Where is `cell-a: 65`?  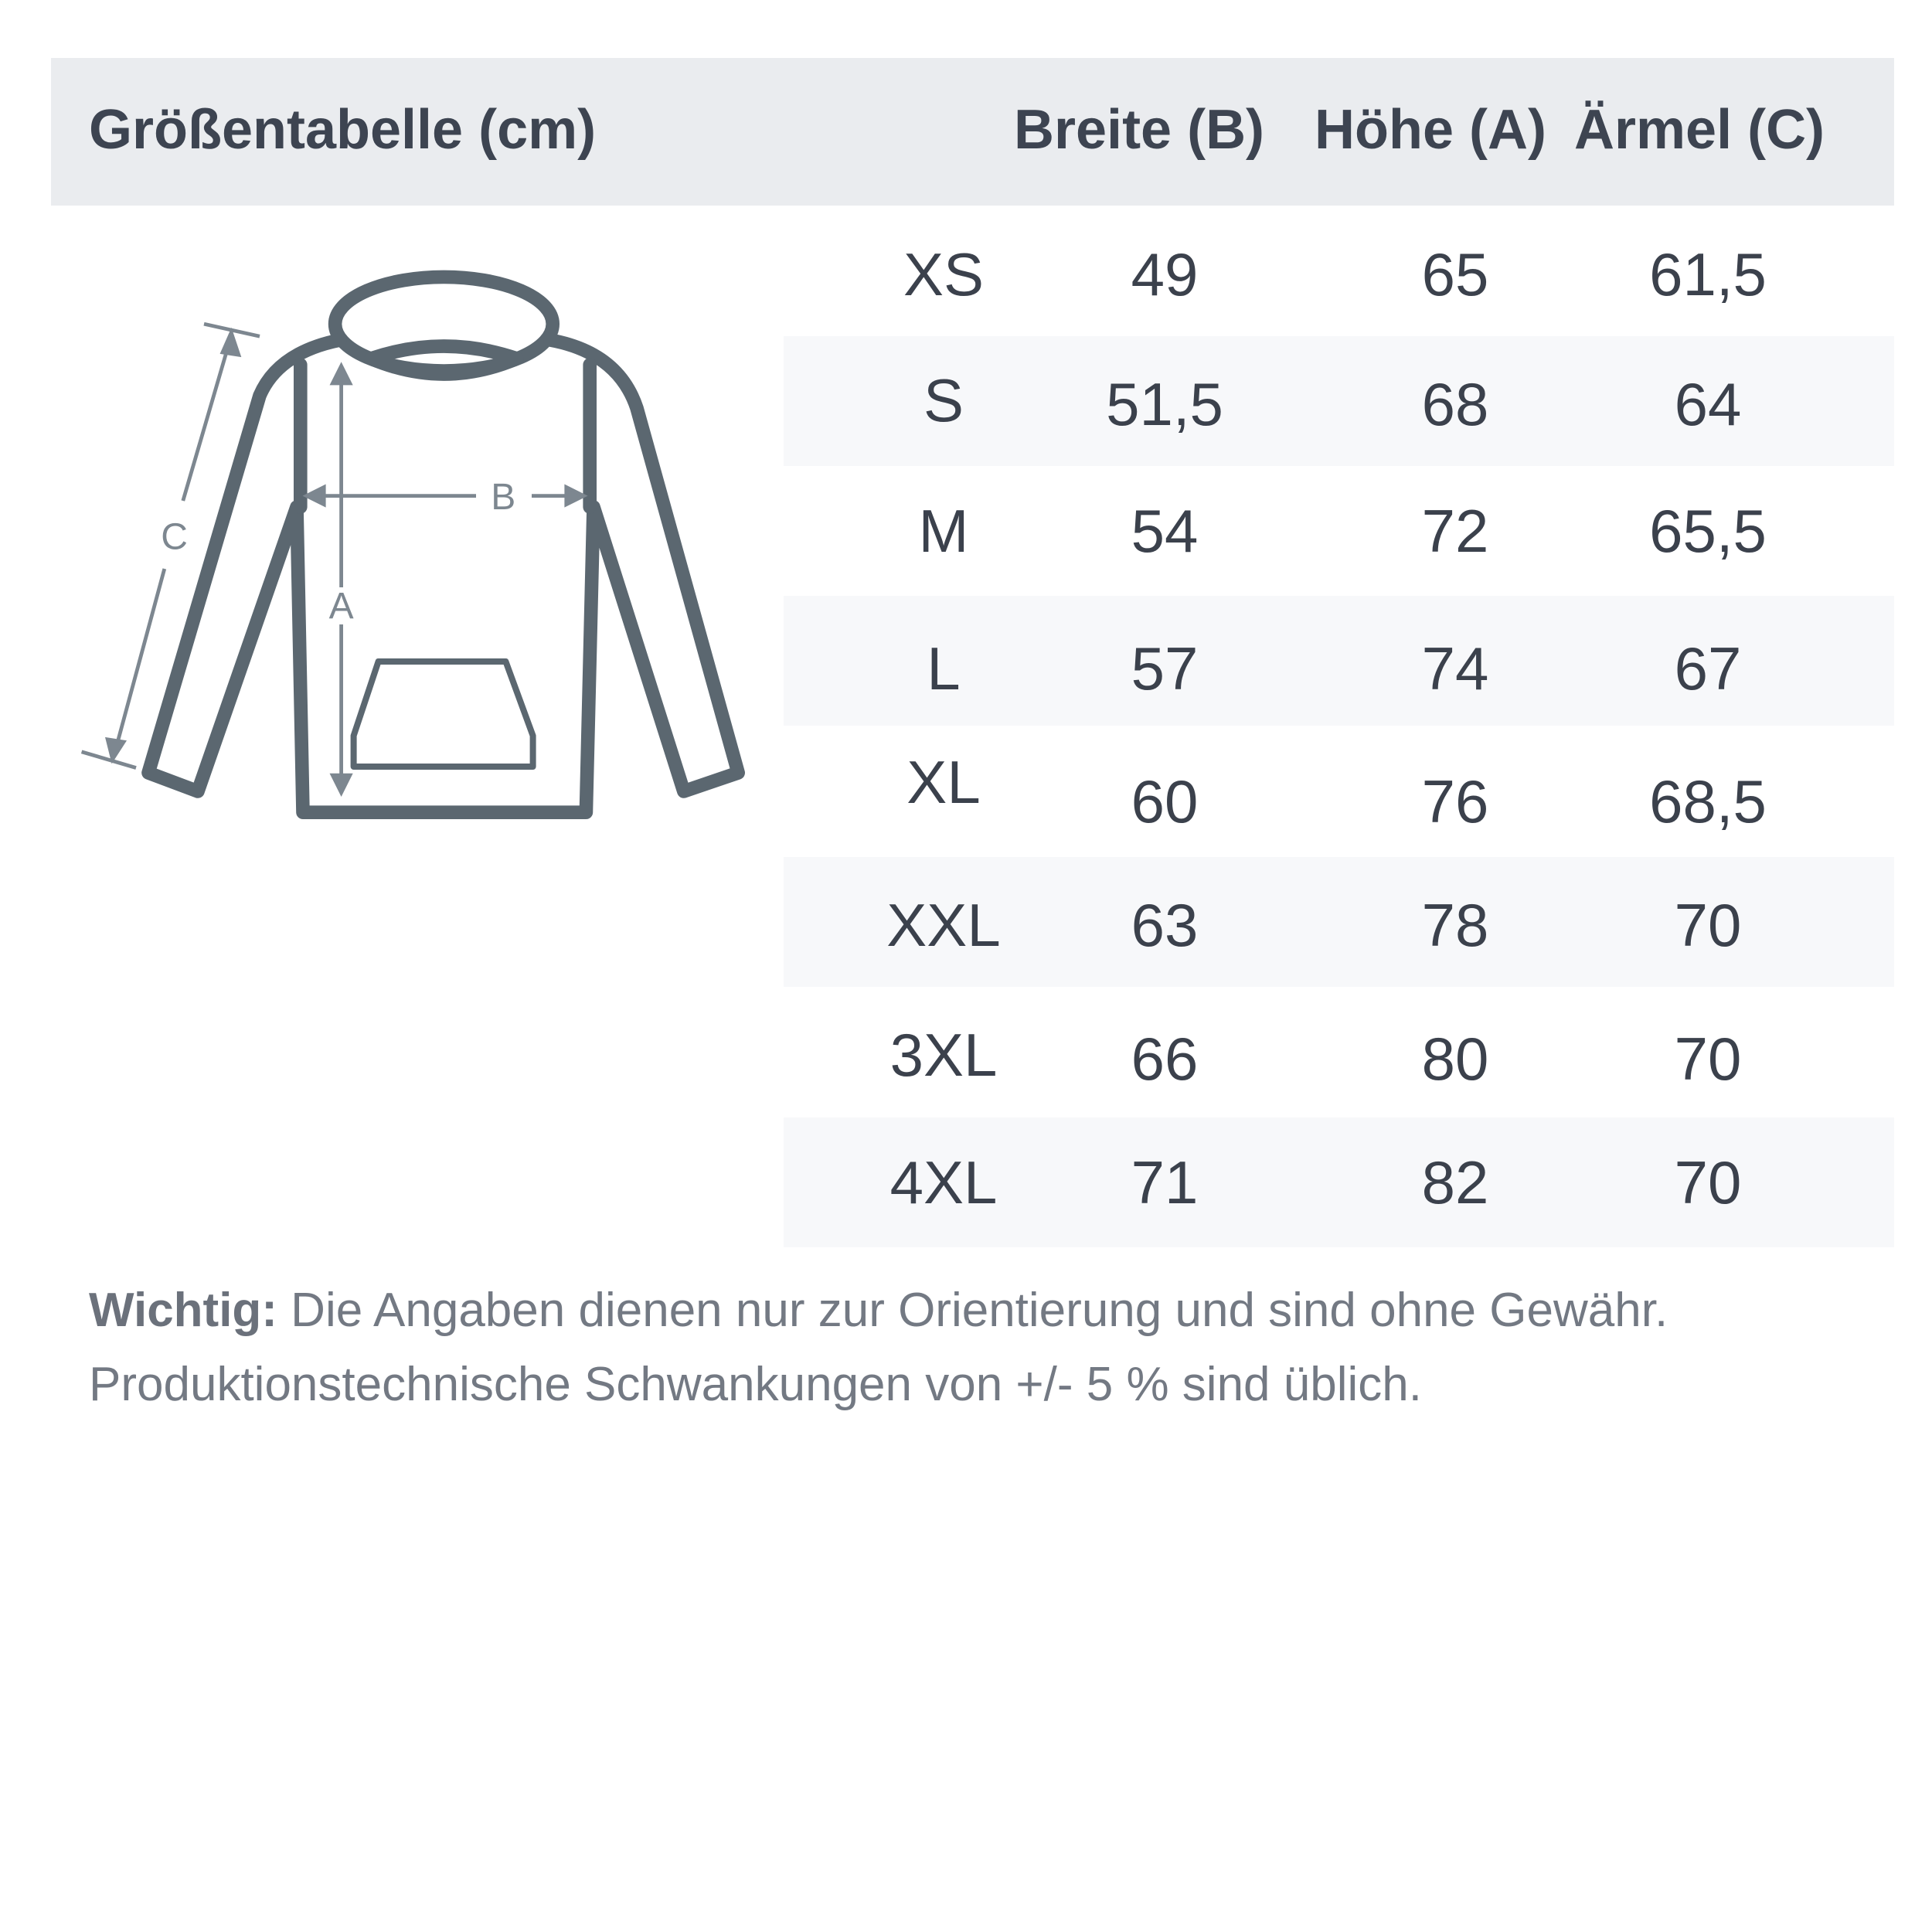
cell-a: 65 is located at coordinates (1455, 274).